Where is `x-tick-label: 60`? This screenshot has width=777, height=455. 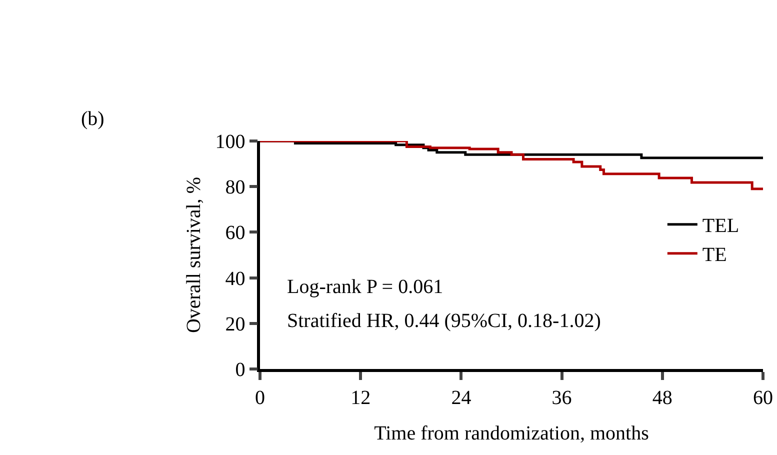 x-tick-label: 60 is located at coordinates (763, 397).